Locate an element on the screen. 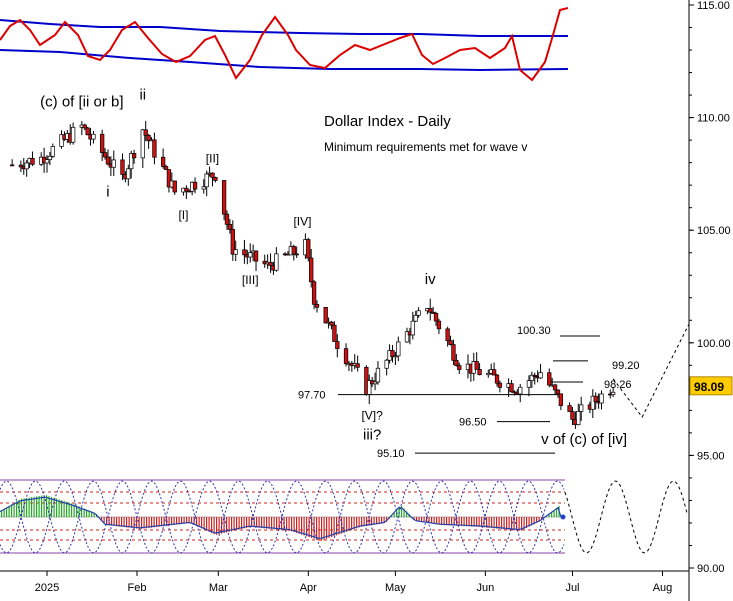  y-tick-label: 95.00 is located at coordinates (711, 456).